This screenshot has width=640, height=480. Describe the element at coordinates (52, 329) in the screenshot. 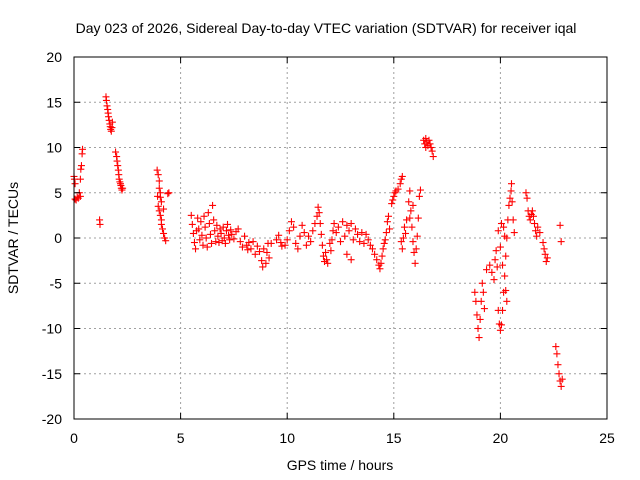

I see `y-tick-label: -10` at that location.